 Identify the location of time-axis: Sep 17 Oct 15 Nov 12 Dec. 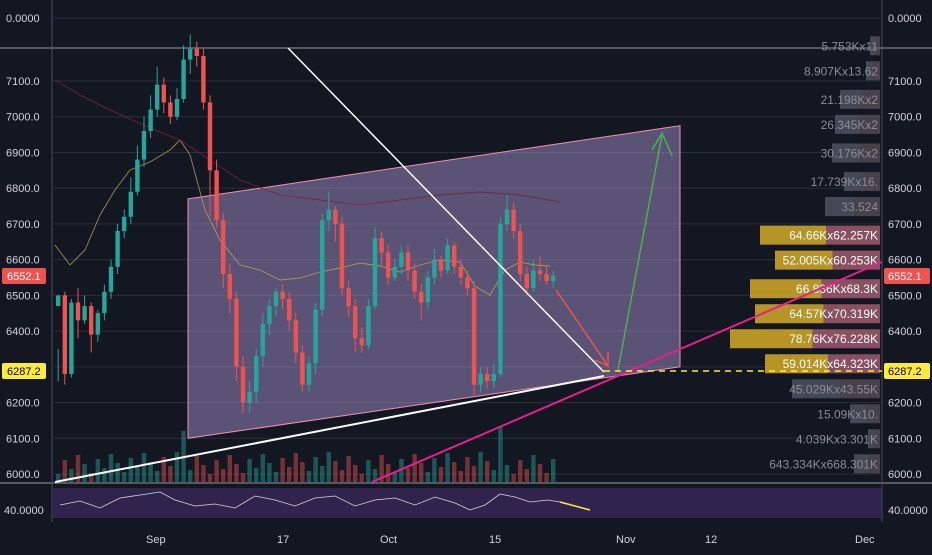
(510, 540).